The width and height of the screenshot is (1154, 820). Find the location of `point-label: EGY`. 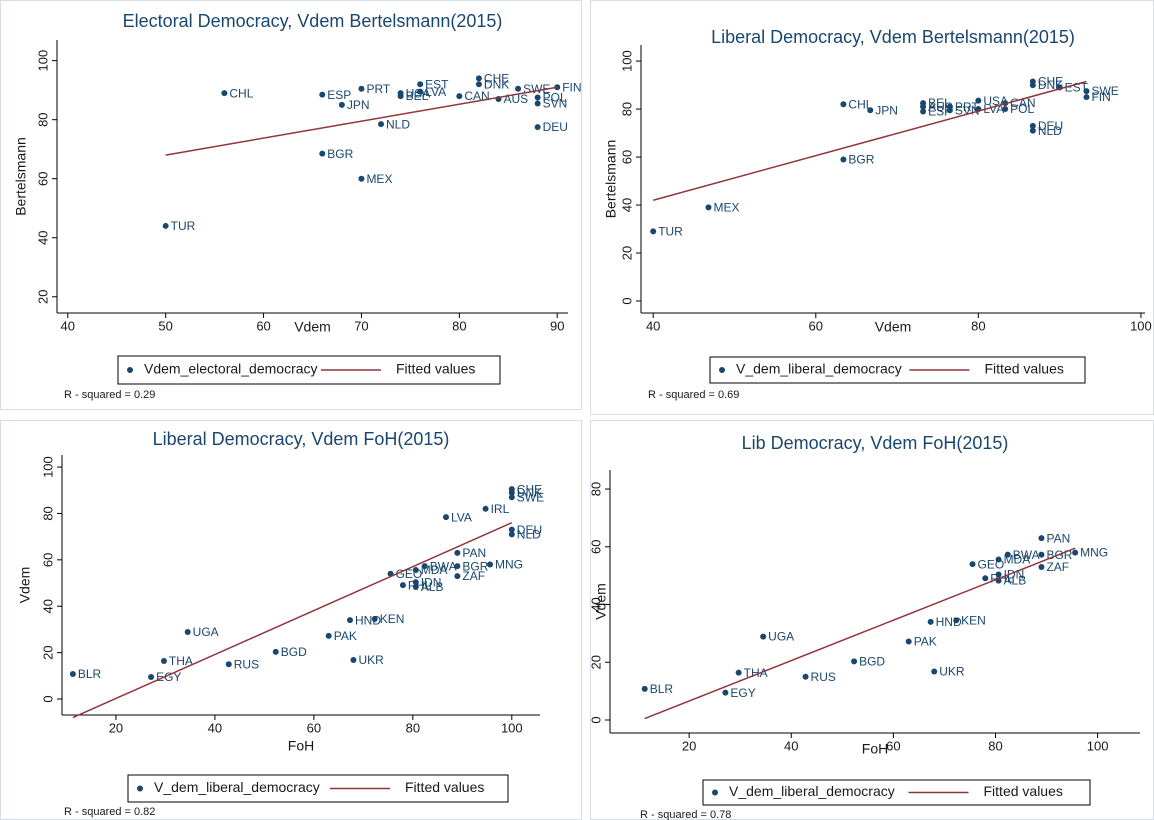

point-label: EGY is located at coordinates (742, 693).